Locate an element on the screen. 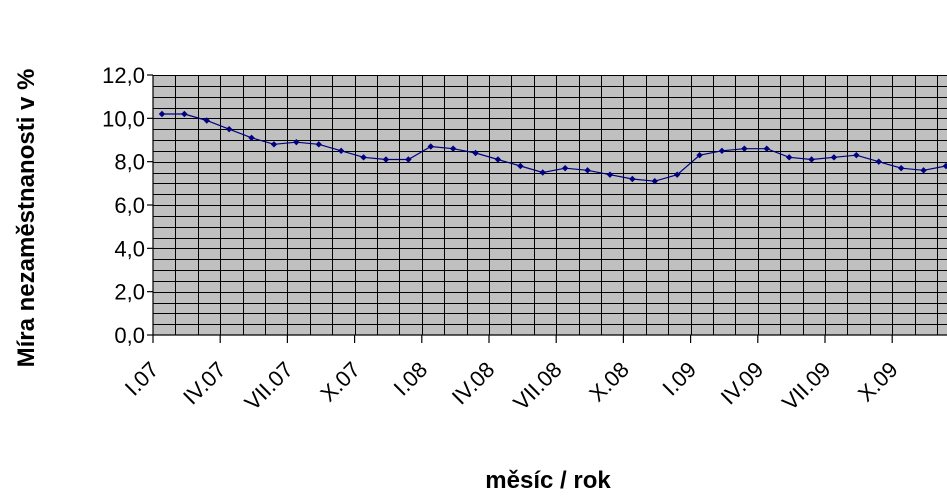 This screenshot has height=501, width=947. y-tick-label: 6,0 is located at coordinates (129, 205).